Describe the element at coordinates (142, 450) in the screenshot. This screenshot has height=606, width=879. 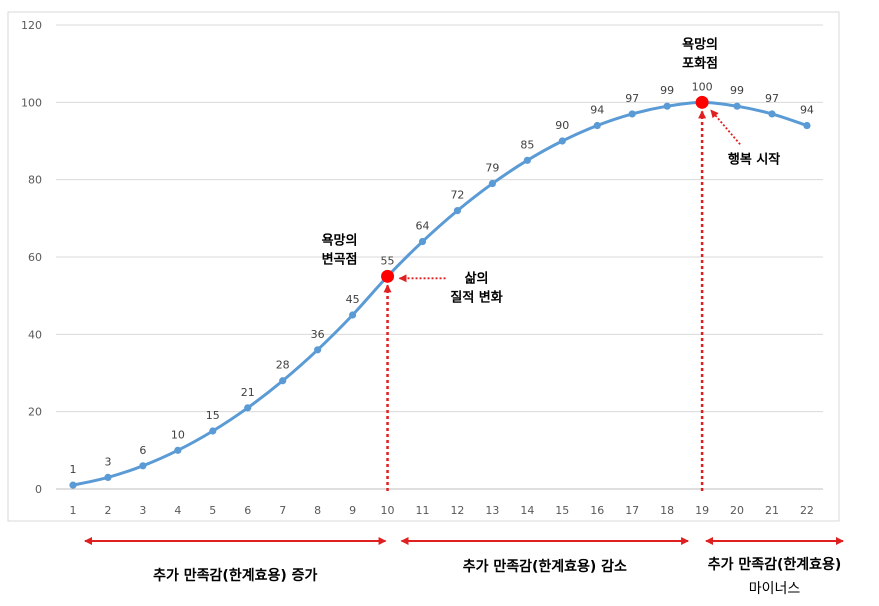
I see `data-label: 6` at that location.